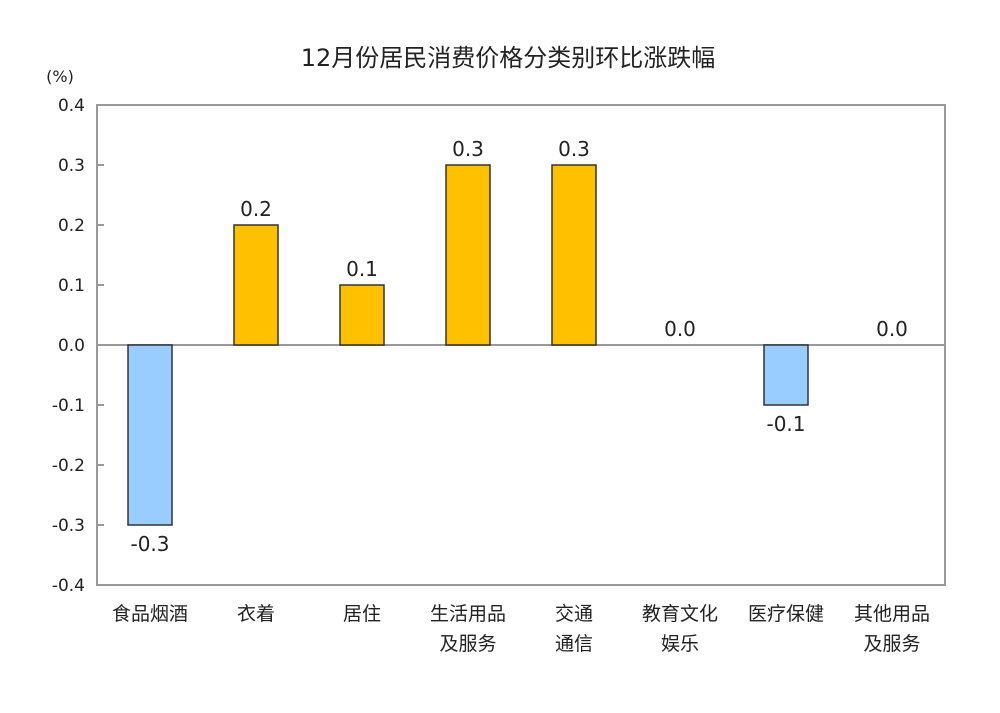 This screenshot has height=713, width=1000. What do you see at coordinates (680, 644) in the screenshot?
I see `x-tick-label: 娱乐` at bounding box center [680, 644].